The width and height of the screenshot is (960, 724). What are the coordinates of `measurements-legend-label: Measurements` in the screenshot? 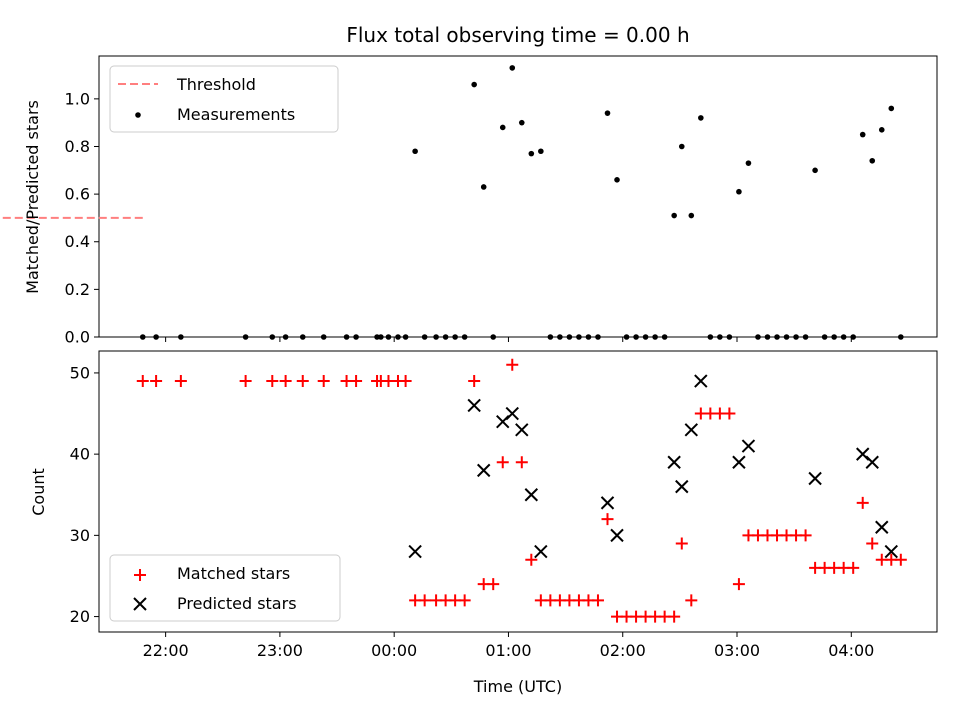 It's located at (236, 114).